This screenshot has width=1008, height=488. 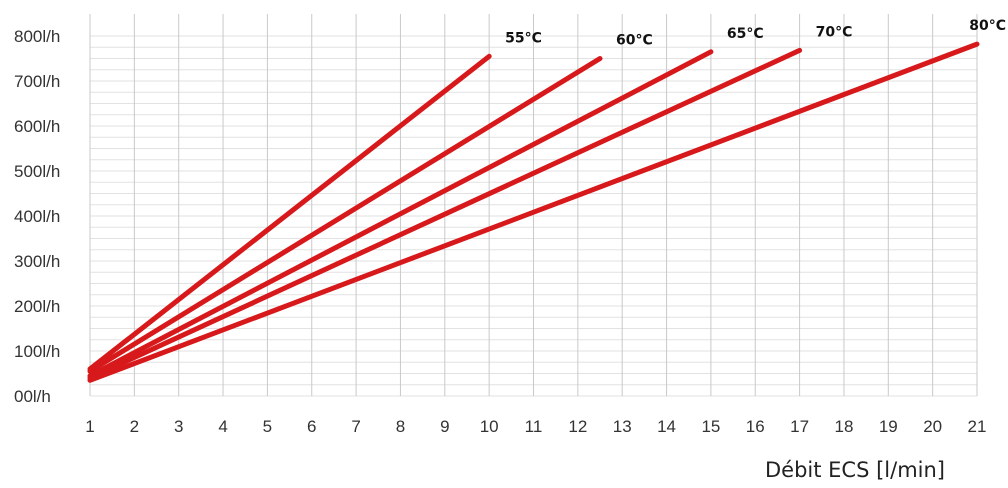 What do you see at coordinates (834, 32) in the screenshot?
I see `series-label: 70°C` at bounding box center [834, 32].